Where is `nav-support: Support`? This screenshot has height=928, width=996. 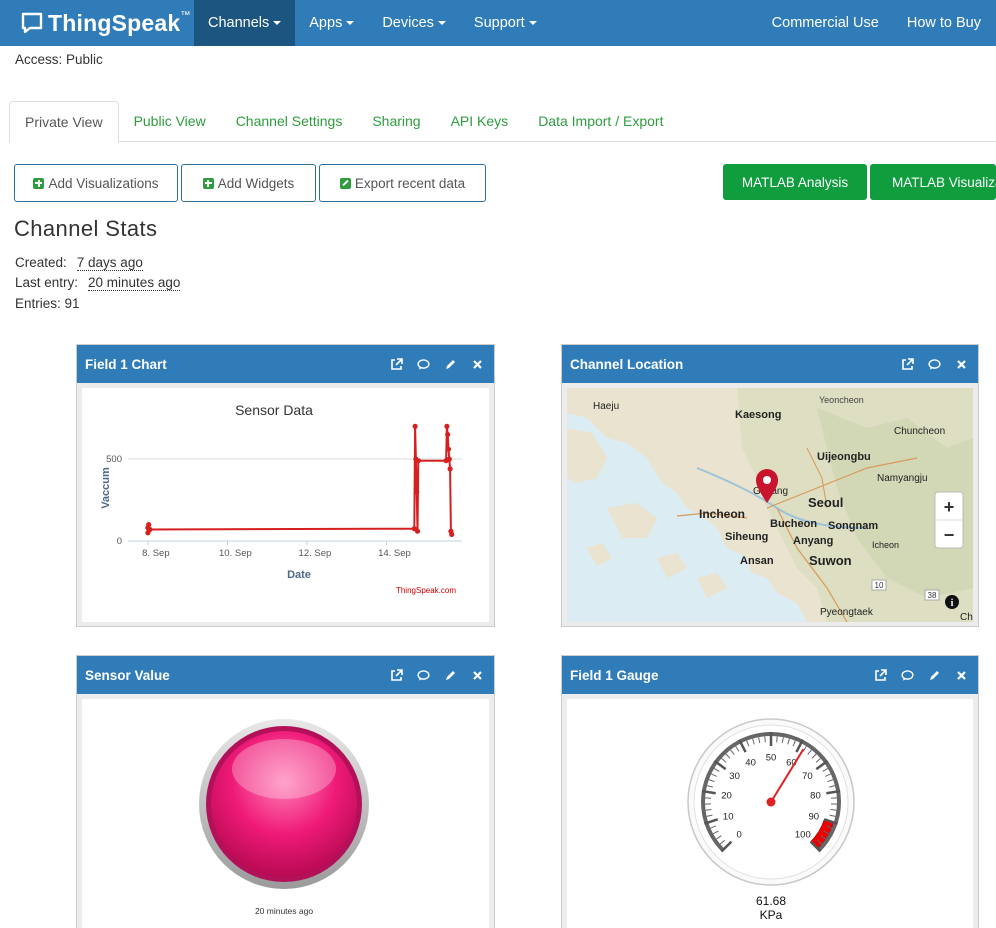 nav-support: Support is located at coordinates (505, 23).